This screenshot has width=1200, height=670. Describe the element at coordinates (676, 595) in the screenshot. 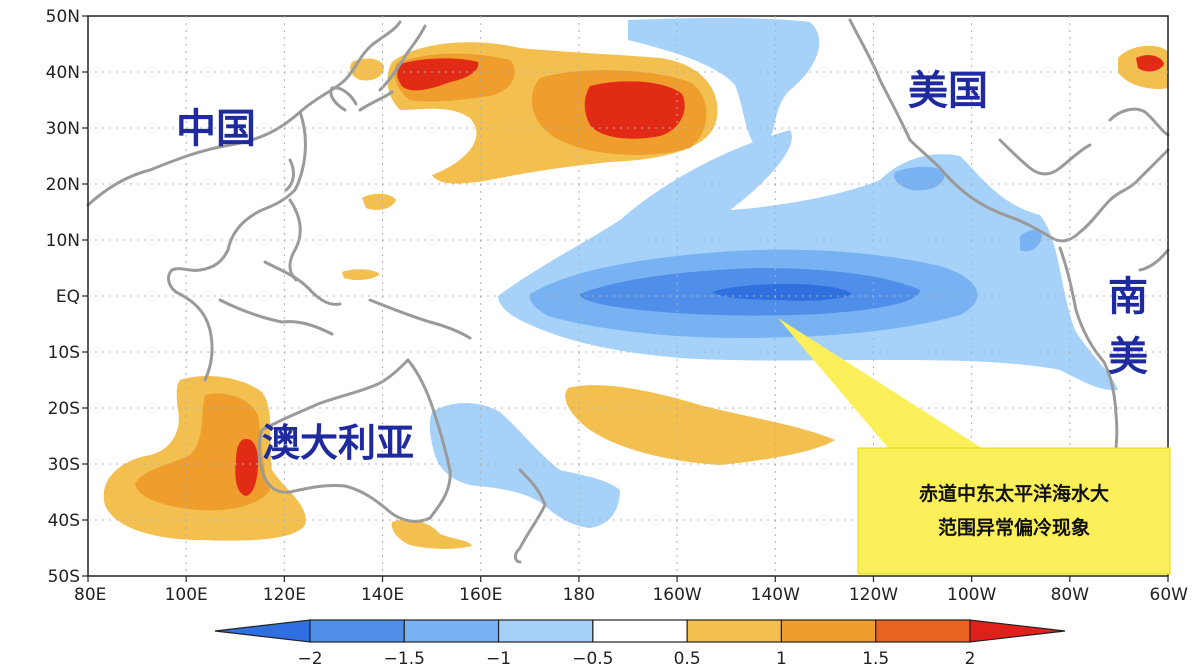

I see `lon-tick-label: 160W` at that location.